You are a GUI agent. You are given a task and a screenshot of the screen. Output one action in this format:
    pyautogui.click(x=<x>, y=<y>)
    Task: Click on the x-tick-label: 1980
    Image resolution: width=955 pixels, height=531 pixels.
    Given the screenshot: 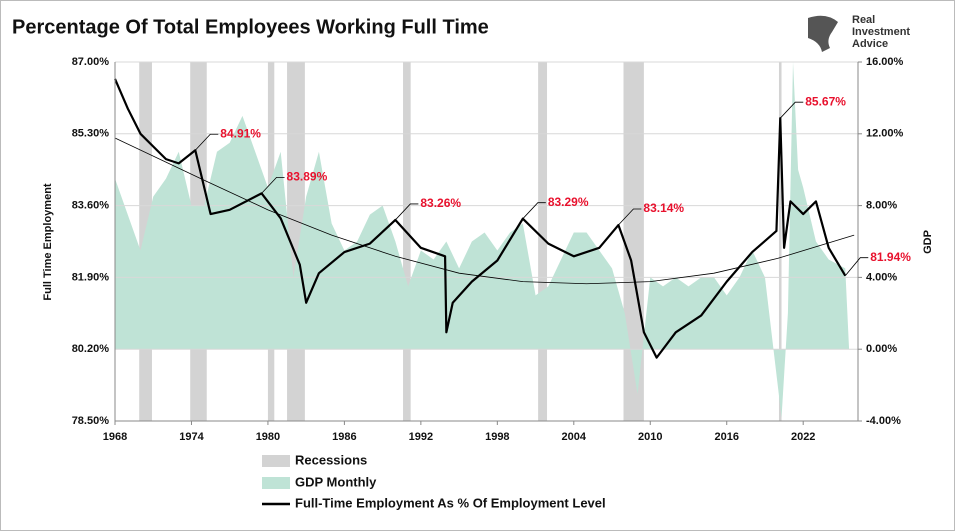 What is the action you would take?
    pyautogui.click(x=268, y=437)
    